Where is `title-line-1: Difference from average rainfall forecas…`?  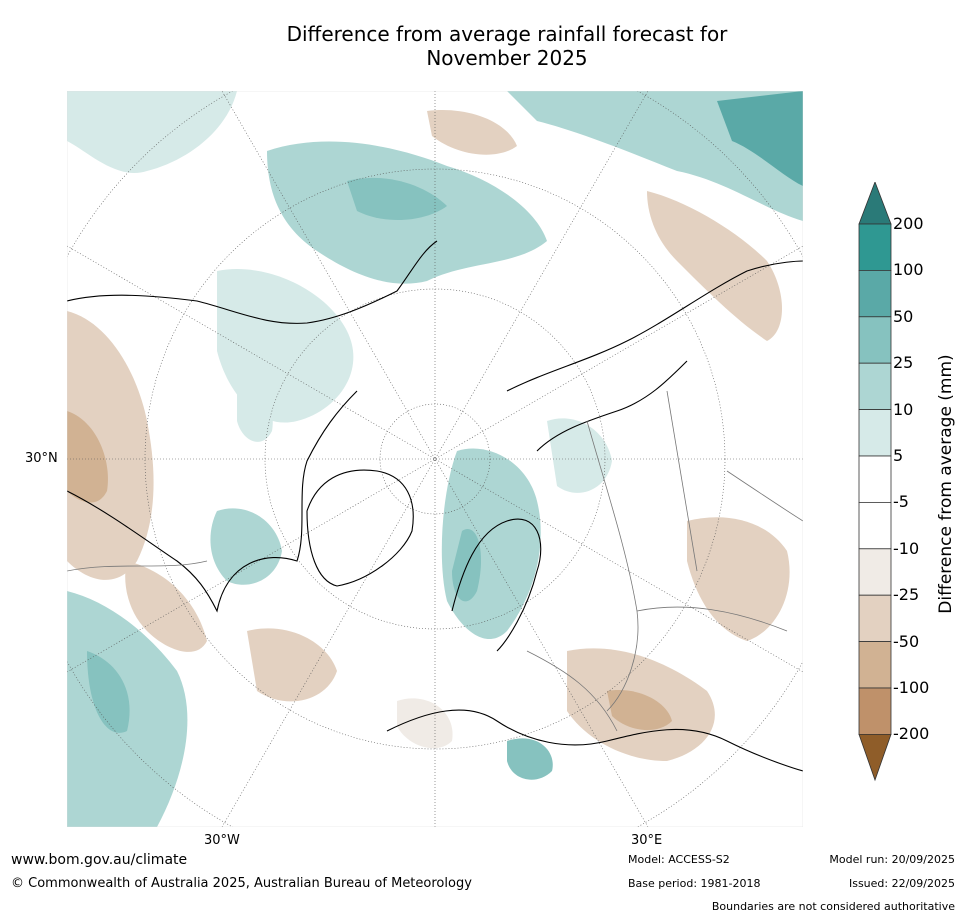 title-line-1: Difference from average rainfall forecas… is located at coordinates (507, 34).